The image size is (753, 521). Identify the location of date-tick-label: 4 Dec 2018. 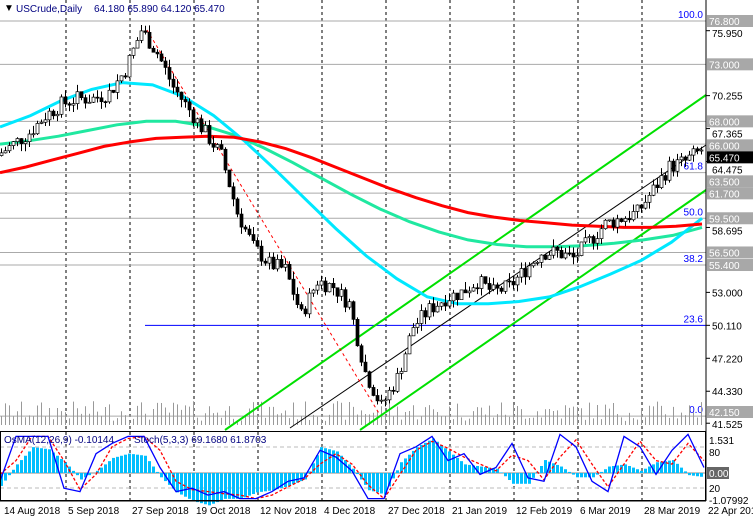
(350, 511).